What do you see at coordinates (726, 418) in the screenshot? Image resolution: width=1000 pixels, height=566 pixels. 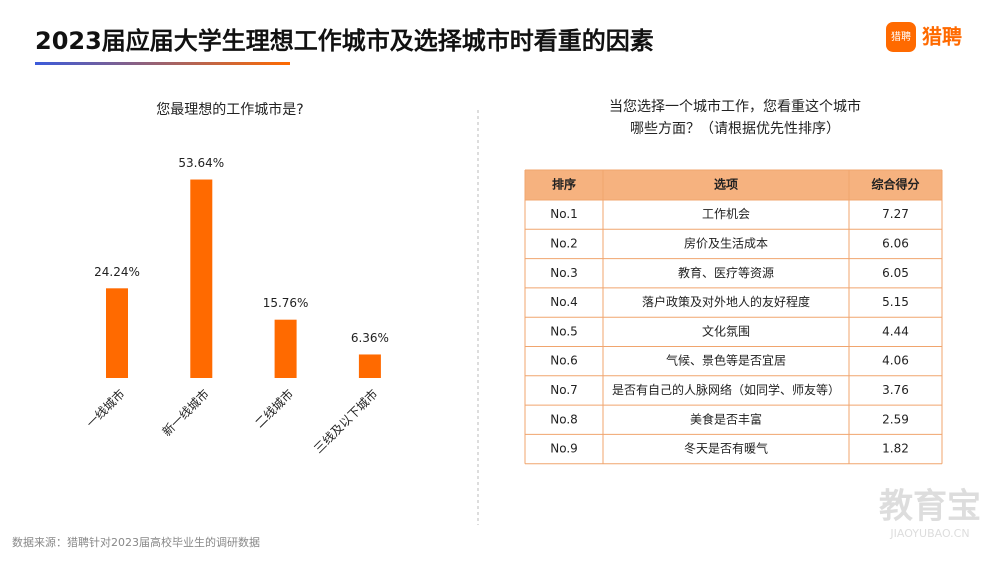 I see `table-cell: 美食是否丰富` at bounding box center [726, 418].